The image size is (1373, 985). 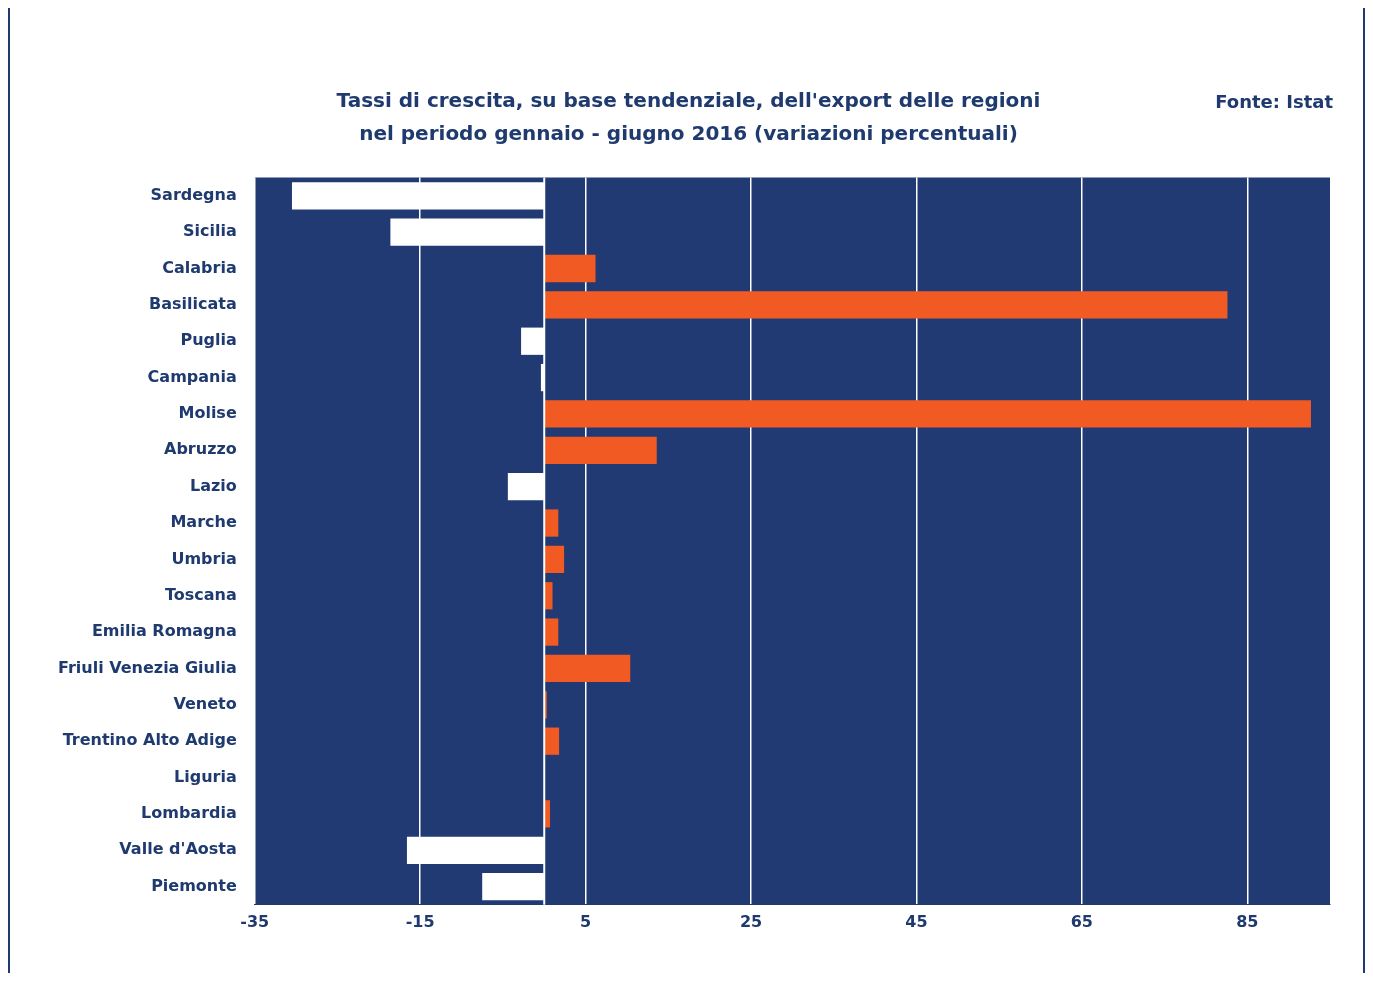 What do you see at coordinates (147, 667) in the screenshot?
I see `y-tick-label: Friuli Venezia Giulia` at bounding box center [147, 667].